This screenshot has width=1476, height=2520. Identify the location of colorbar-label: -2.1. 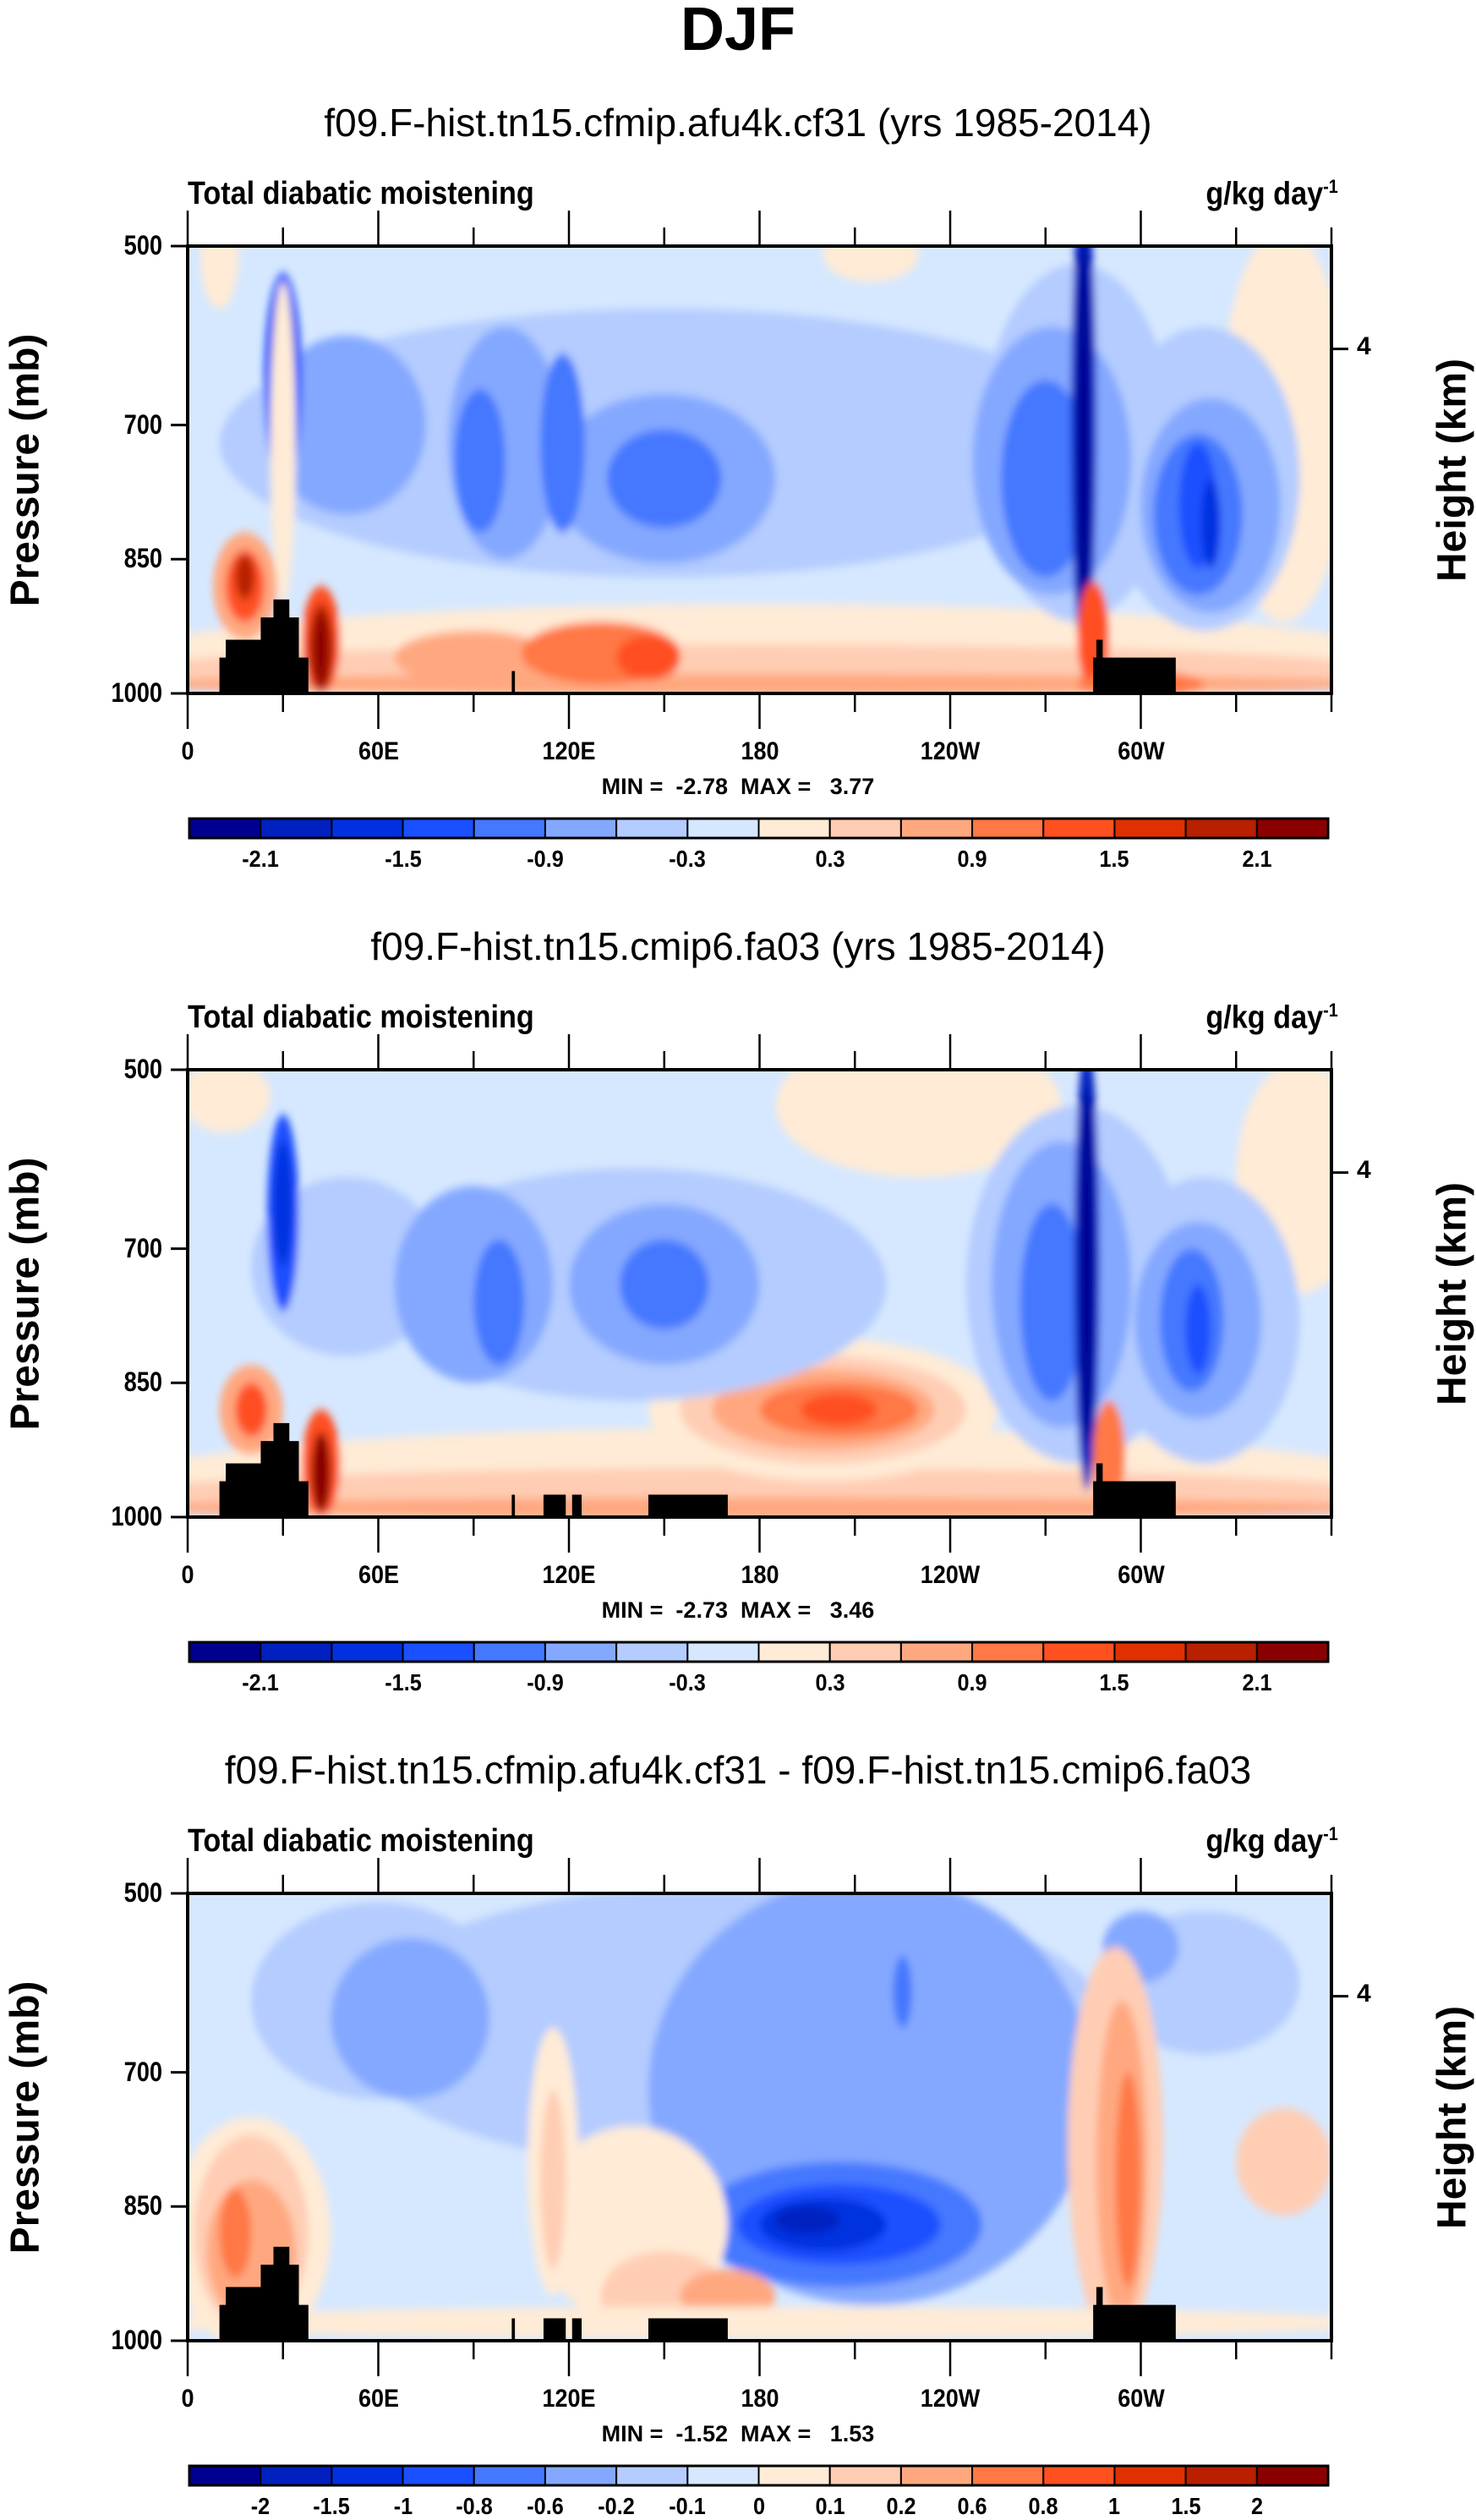
(260, 859).